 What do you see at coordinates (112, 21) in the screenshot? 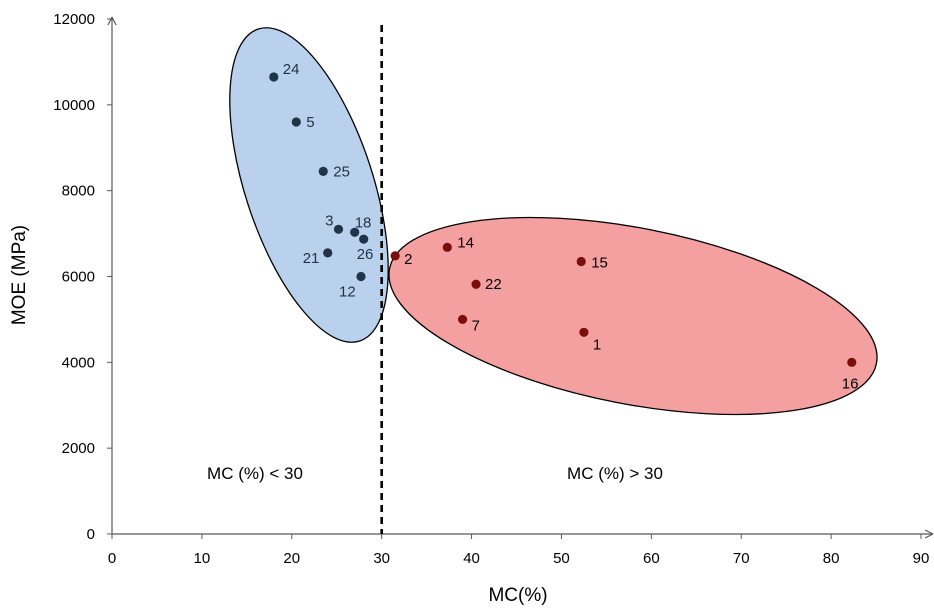
I see `y-axis-arrow` at bounding box center [112, 21].